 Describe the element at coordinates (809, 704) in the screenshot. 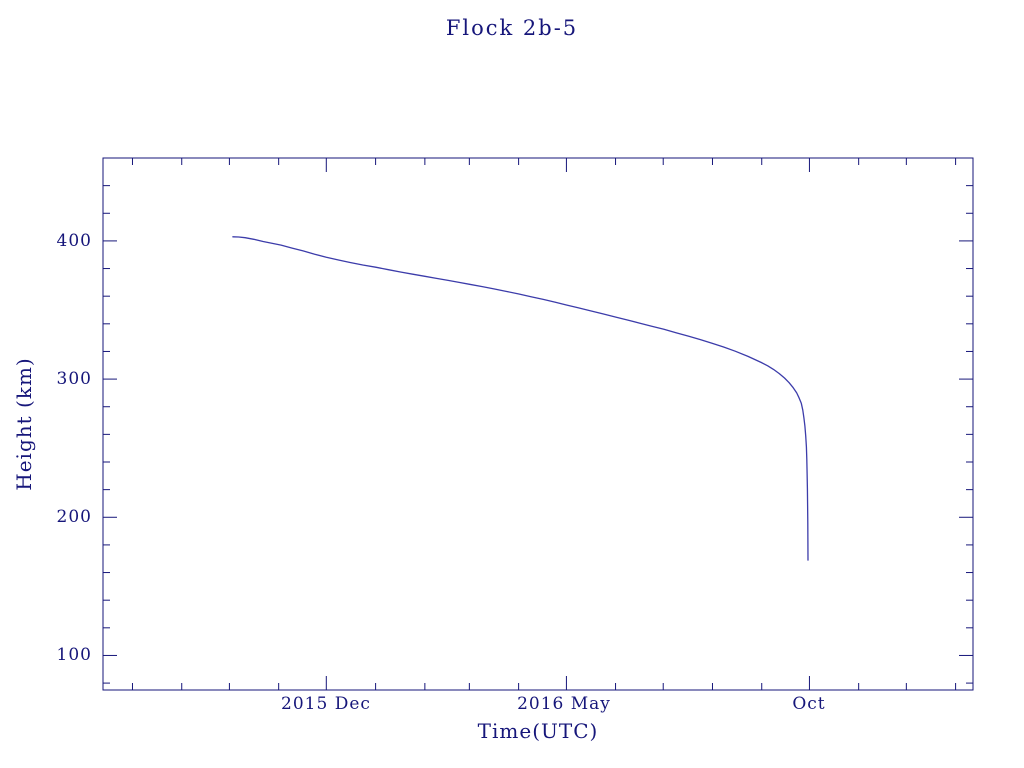

I see `x-tick-label-oct: Oct` at that location.